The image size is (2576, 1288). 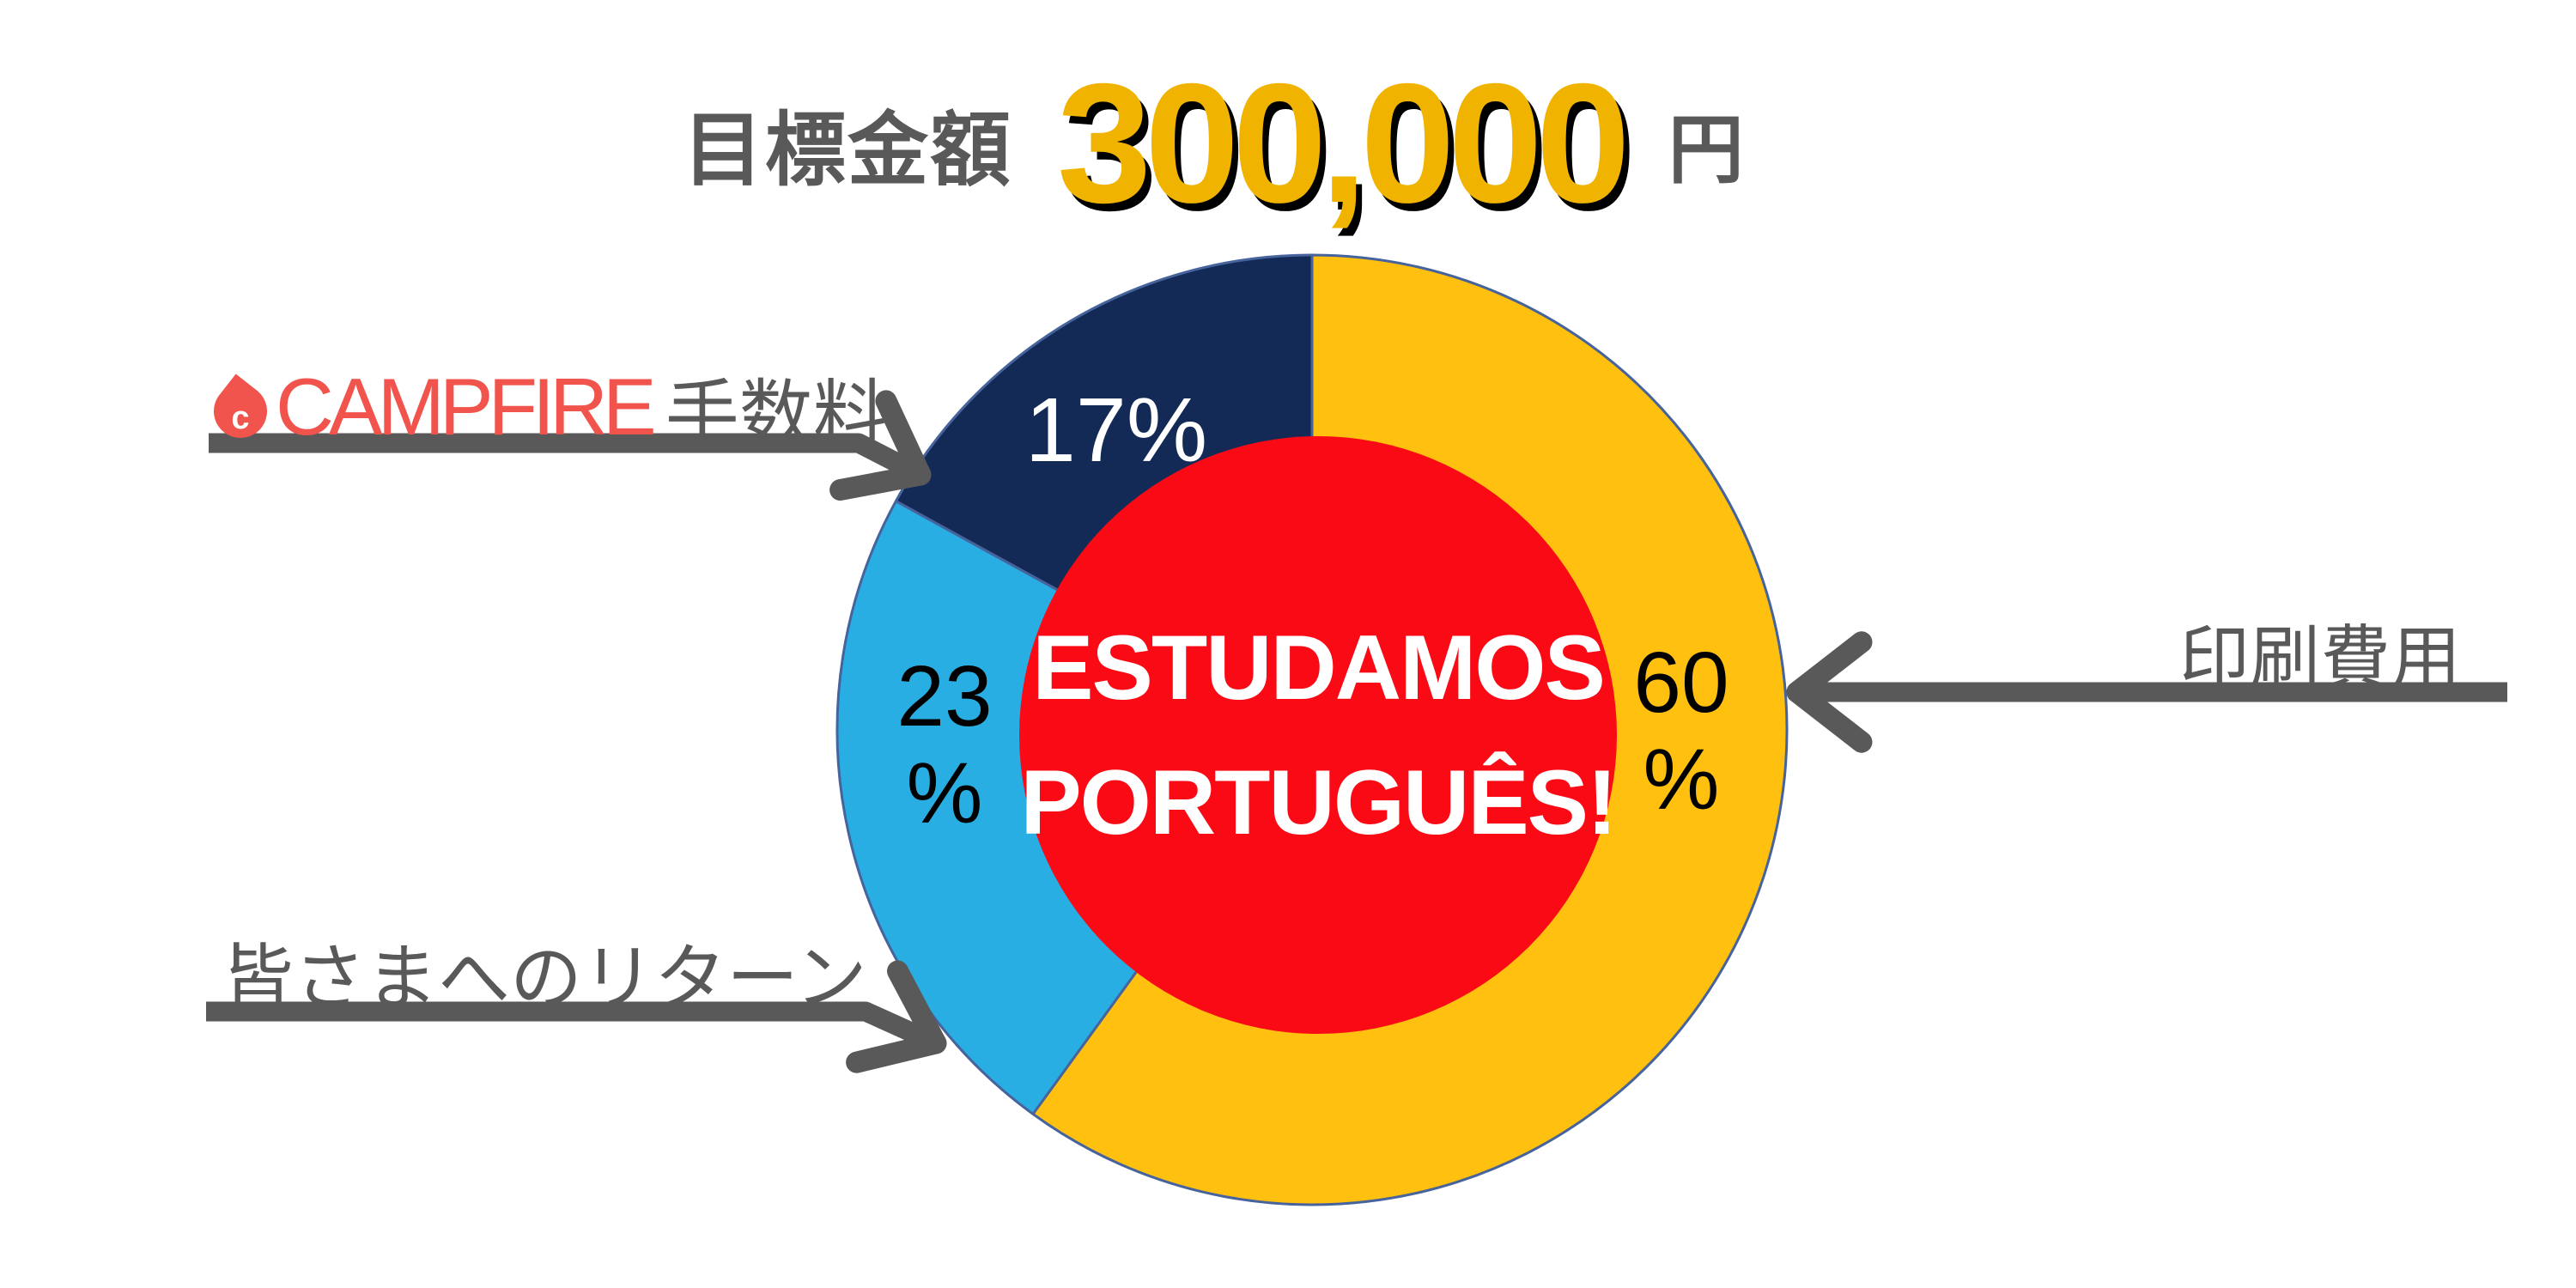 What do you see at coordinates (544, 978) in the screenshot?
I see `callout-returns: 皆さまへのリターン` at bounding box center [544, 978].